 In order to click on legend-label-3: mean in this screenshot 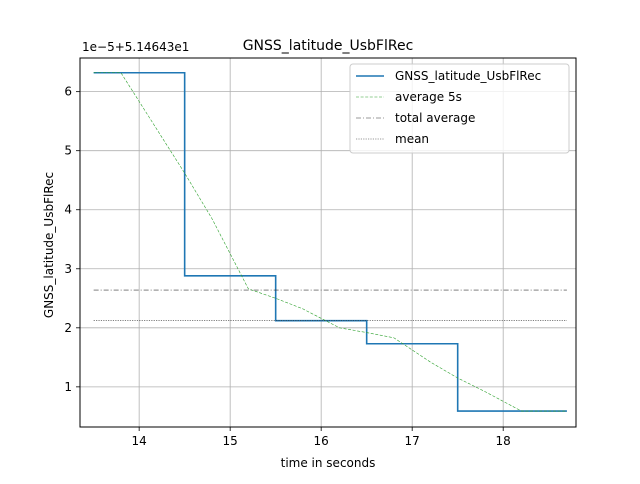, I will do `click(412, 139)`.